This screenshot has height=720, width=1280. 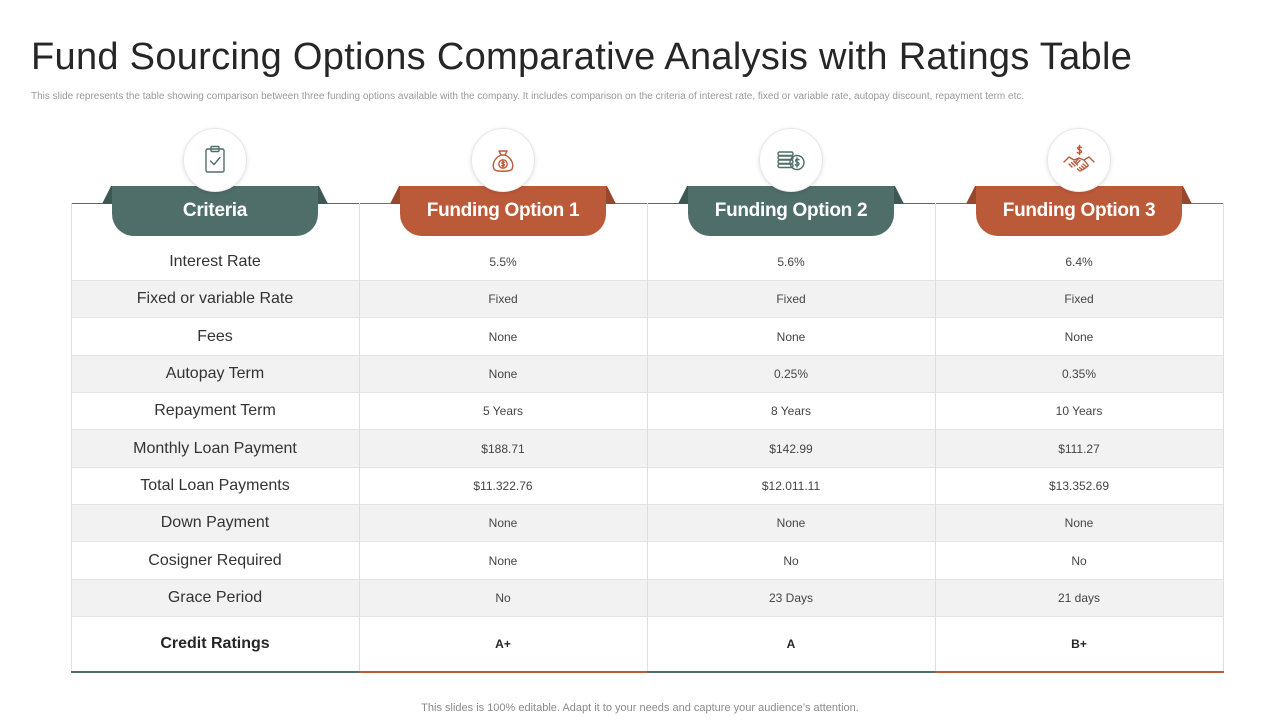 What do you see at coordinates (215, 522) in the screenshot?
I see `row-criteria-label: Down Payment` at bounding box center [215, 522].